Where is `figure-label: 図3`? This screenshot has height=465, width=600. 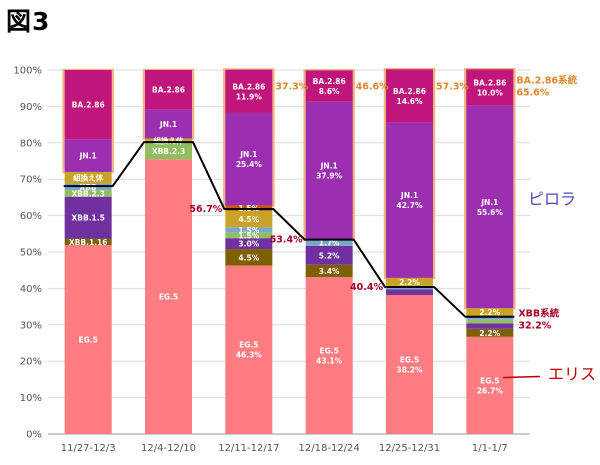
figure-label: 図3 is located at coordinates (28, 21).